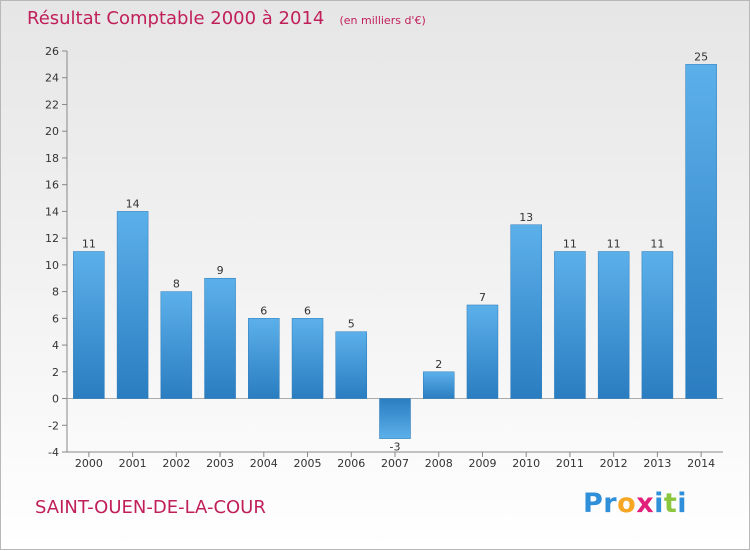  I want to click on x-tick-label: 2013, so click(657, 463).